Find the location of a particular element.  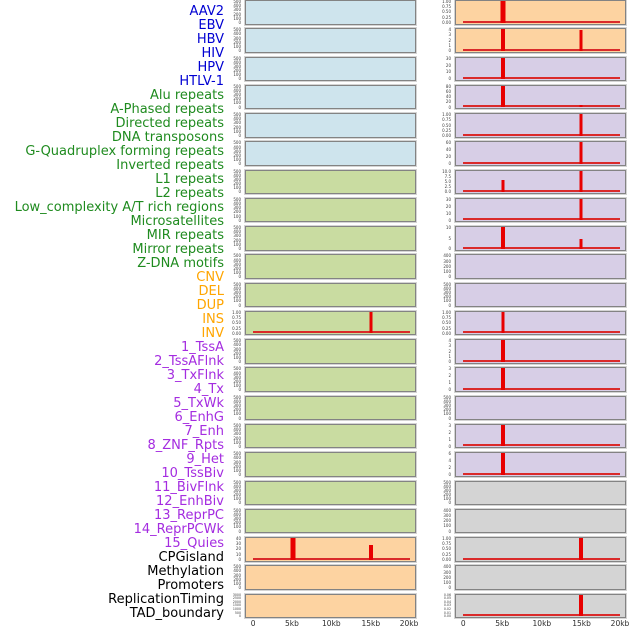

y-tick-label: 7.5 is located at coordinates (447, 176).